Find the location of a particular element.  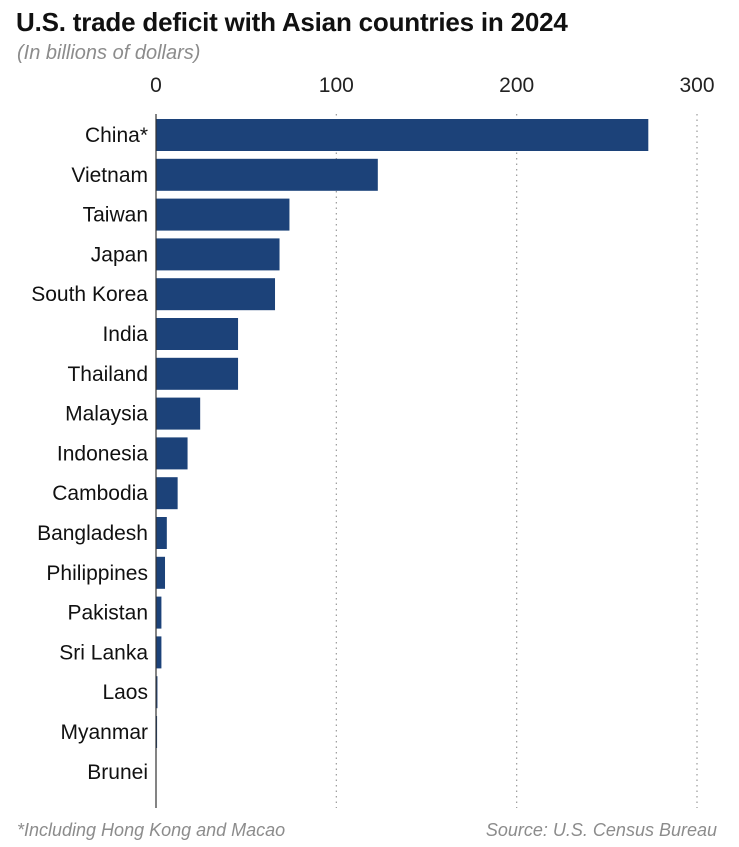

category-label: Cambodia is located at coordinates (100, 493).